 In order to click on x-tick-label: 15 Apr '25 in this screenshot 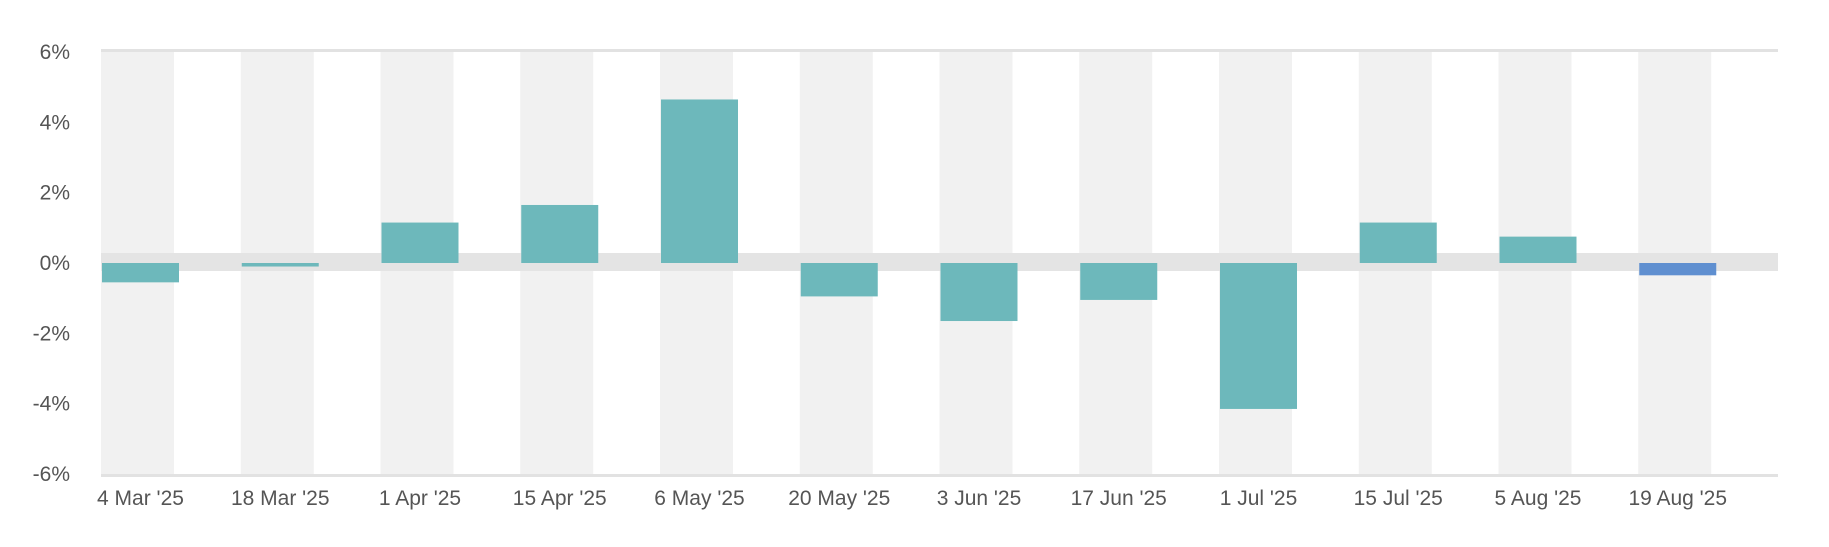, I will do `click(560, 498)`.